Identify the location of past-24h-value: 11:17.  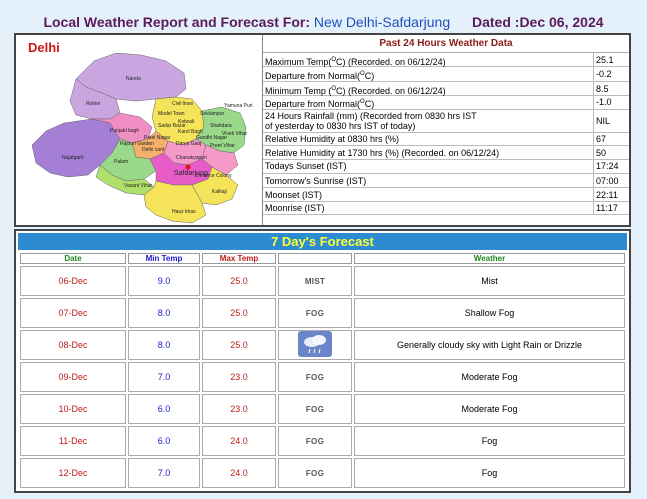
(611, 207).